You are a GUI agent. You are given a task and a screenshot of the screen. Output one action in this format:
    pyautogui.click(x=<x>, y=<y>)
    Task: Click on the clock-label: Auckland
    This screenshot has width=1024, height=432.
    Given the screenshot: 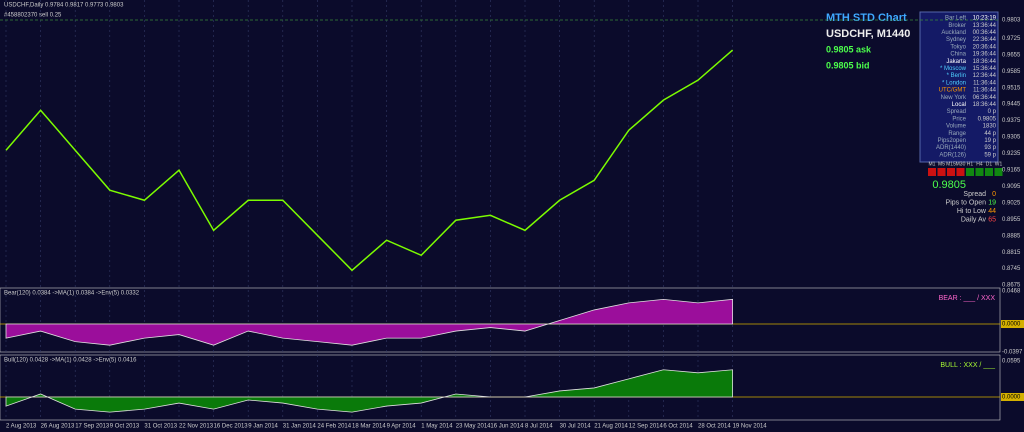 What is the action you would take?
    pyautogui.click(x=953, y=33)
    